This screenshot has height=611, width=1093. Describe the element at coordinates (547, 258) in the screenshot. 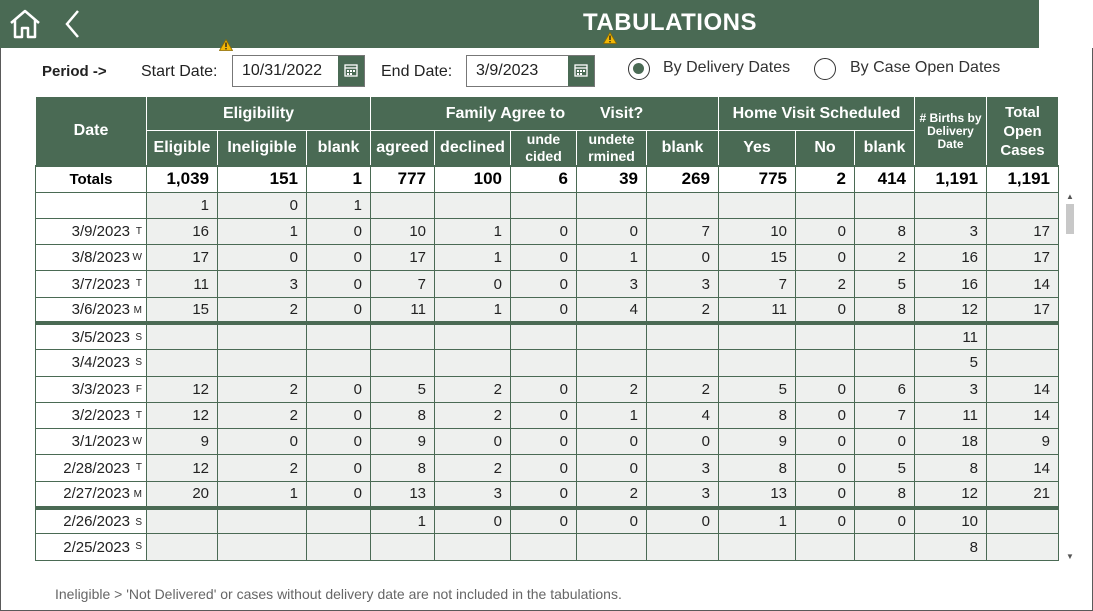

I see `table-row: 3/8/2023 W 17 0 0 17 1 0 1 0 15 0 2 16 17` at that location.